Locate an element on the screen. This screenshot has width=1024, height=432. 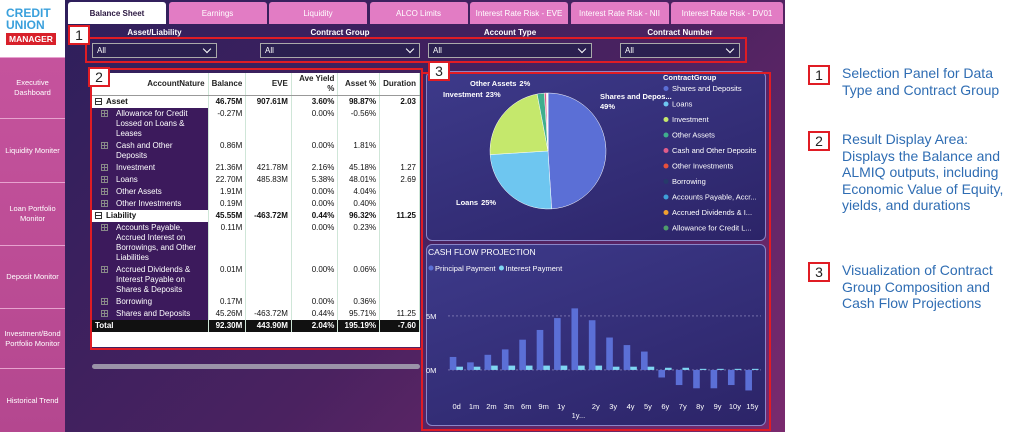
table-row: Other Investments 0.19M 0.00% 0.40% is located at coordinates (256, 204).